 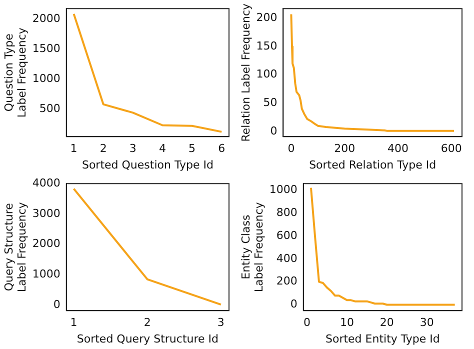 I want to click on y-tick-label: 800, so click(x=287, y=212).